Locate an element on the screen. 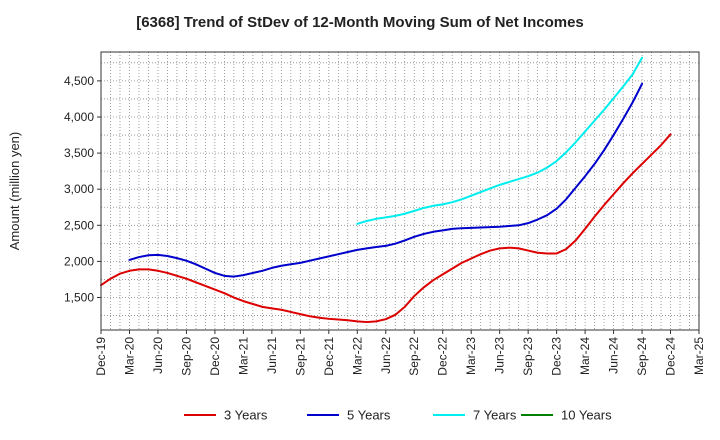  x-tick-label: Jun-22 is located at coordinates (386, 355).